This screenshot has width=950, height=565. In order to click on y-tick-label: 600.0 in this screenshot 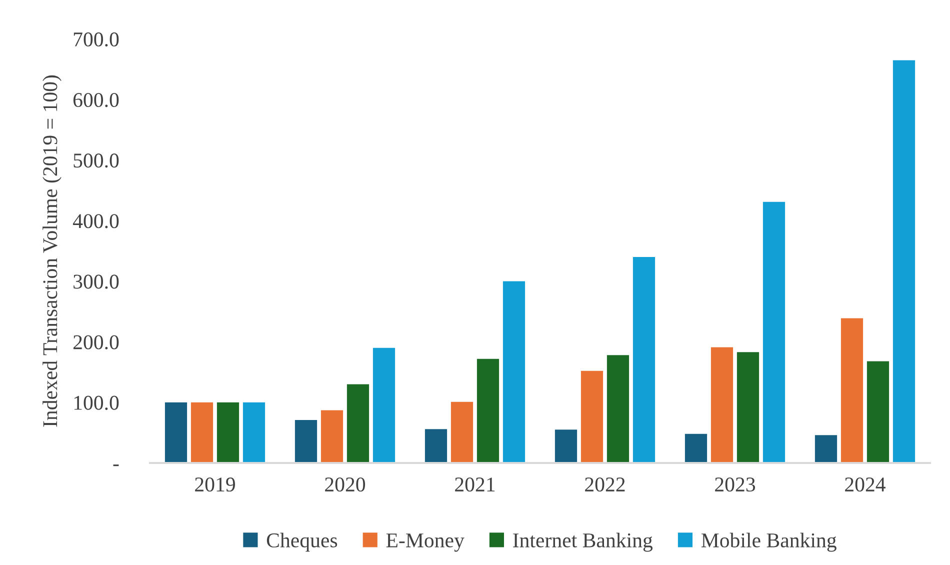, I will do `click(96, 100)`.